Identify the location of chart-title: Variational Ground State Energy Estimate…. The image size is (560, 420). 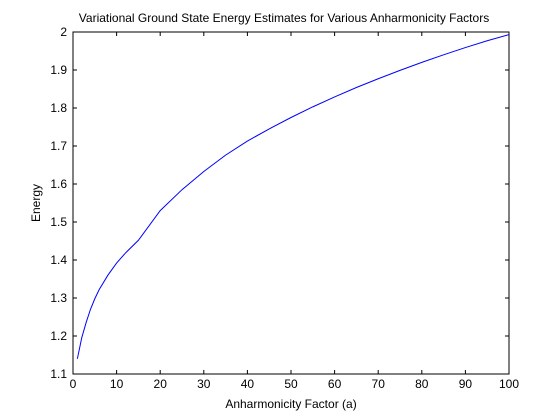
(284, 18).